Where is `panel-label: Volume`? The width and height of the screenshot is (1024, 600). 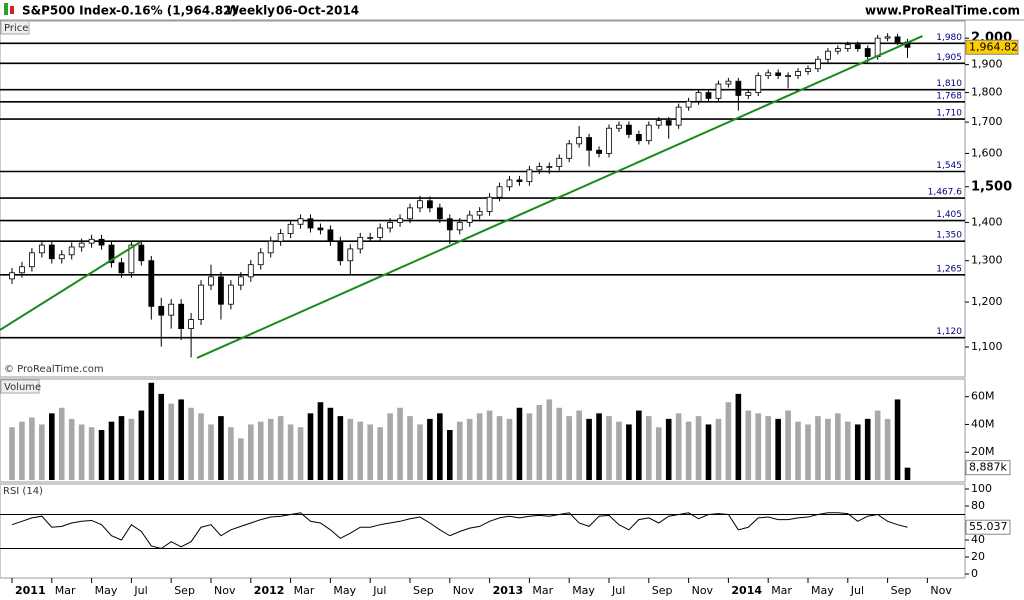 panel-label: Volume is located at coordinates (22, 387).